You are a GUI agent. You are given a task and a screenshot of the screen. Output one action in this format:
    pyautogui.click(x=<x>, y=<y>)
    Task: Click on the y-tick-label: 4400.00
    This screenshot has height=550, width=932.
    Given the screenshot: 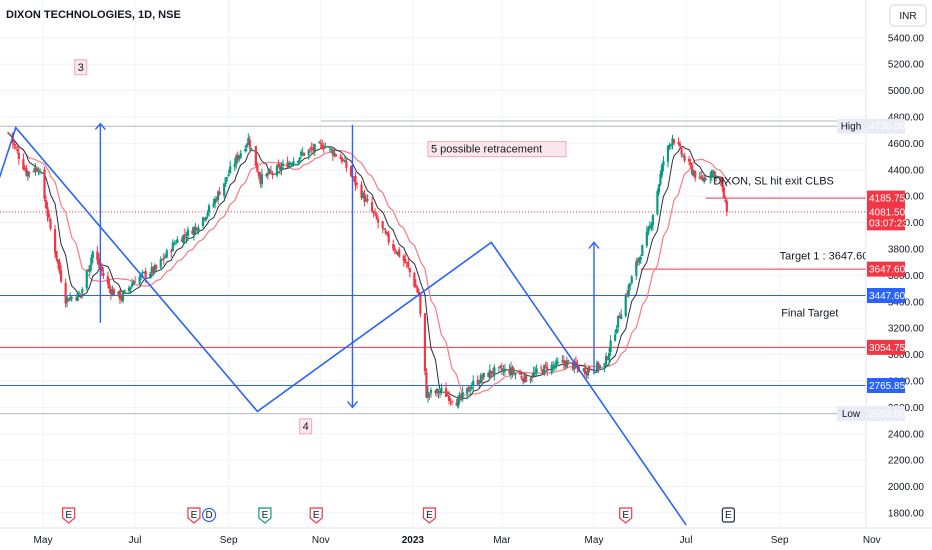 What is the action you would take?
    pyautogui.click(x=906, y=170)
    